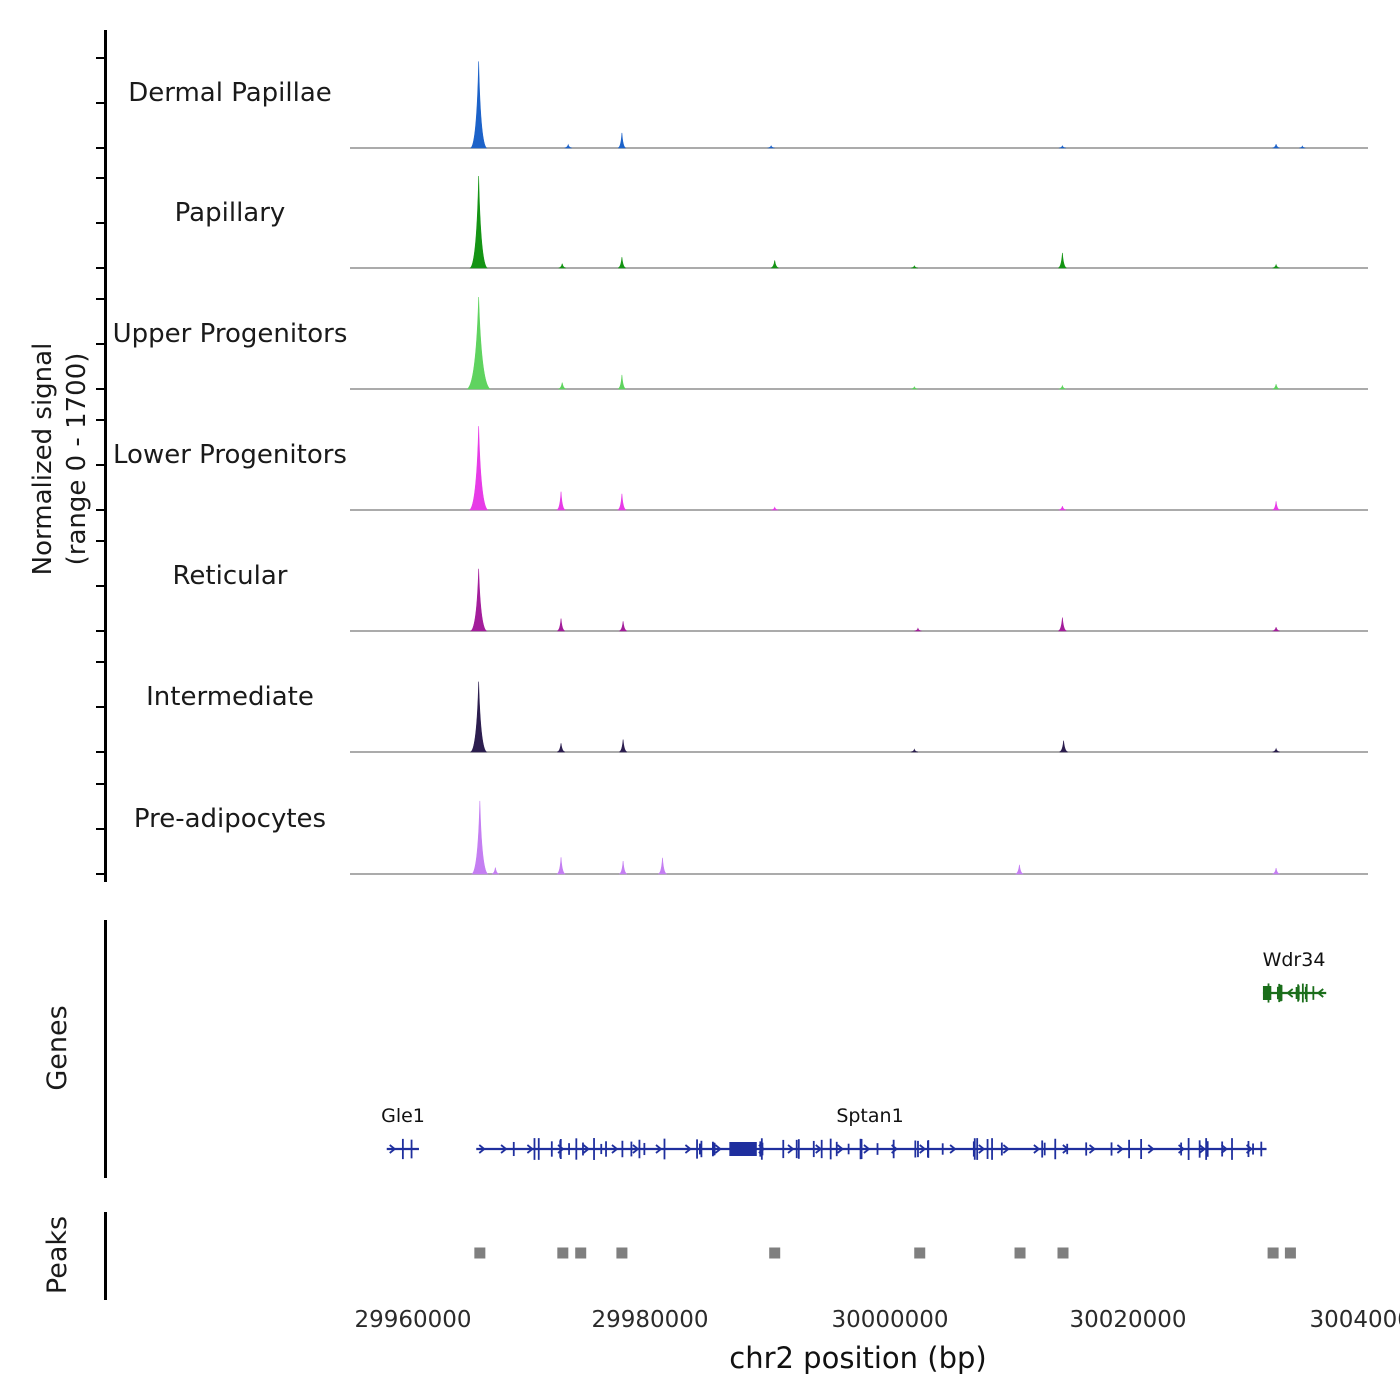 This screenshot has width=1400, height=1400. Describe the element at coordinates (43, 459) in the screenshot. I see `y-axis-label-line1: Normalized signal` at that location.